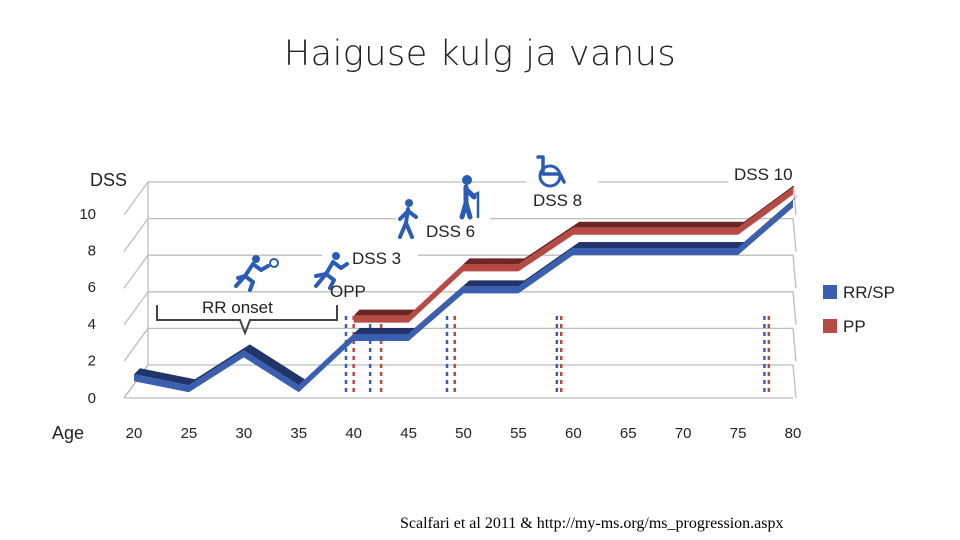 The image size is (960, 540). I want to click on x-tick-label: 25, so click(189, 433).